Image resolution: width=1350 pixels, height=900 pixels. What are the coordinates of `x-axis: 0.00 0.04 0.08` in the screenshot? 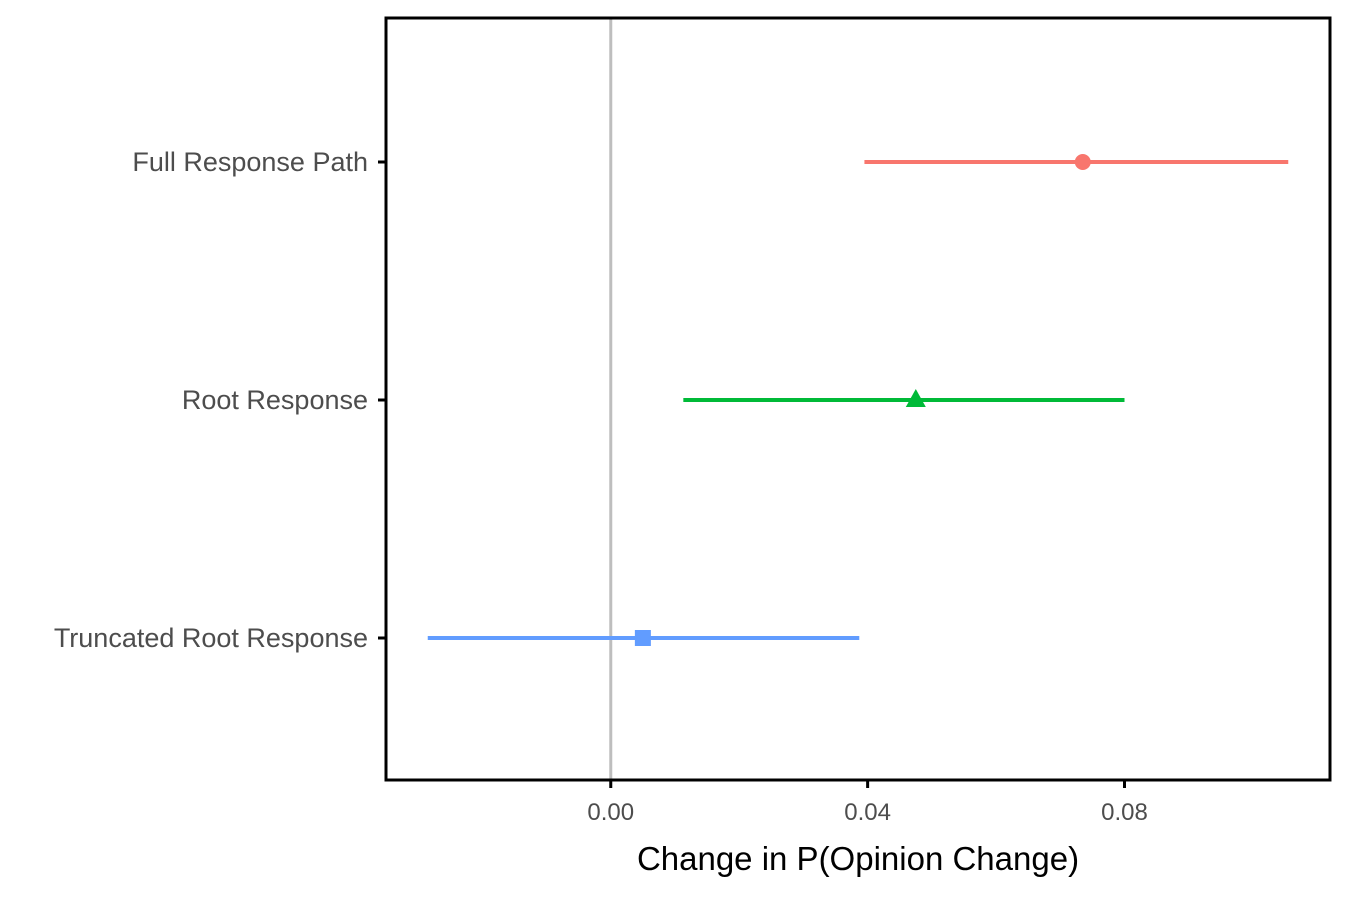 It's located at (867, 803).